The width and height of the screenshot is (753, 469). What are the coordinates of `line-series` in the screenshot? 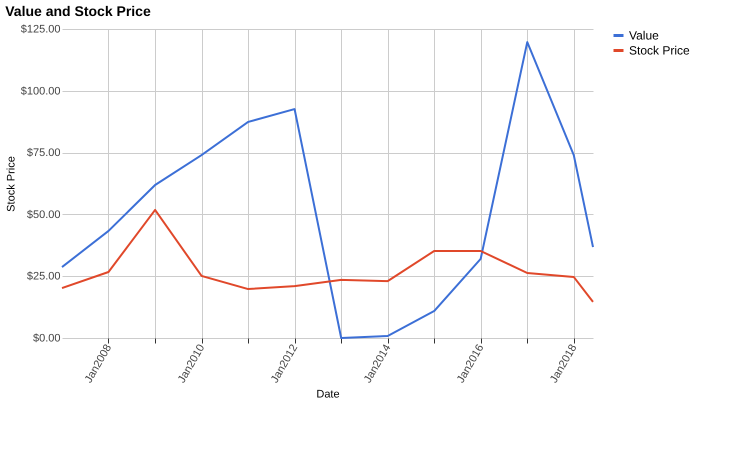 It's located at (327, 255).